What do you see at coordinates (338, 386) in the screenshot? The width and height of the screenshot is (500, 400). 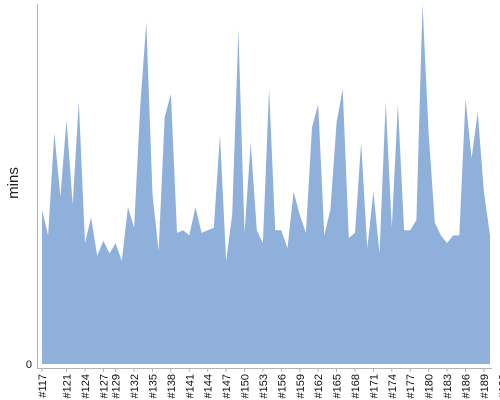 I see `x-tick-label: #165` at bounding box center [338, 386].